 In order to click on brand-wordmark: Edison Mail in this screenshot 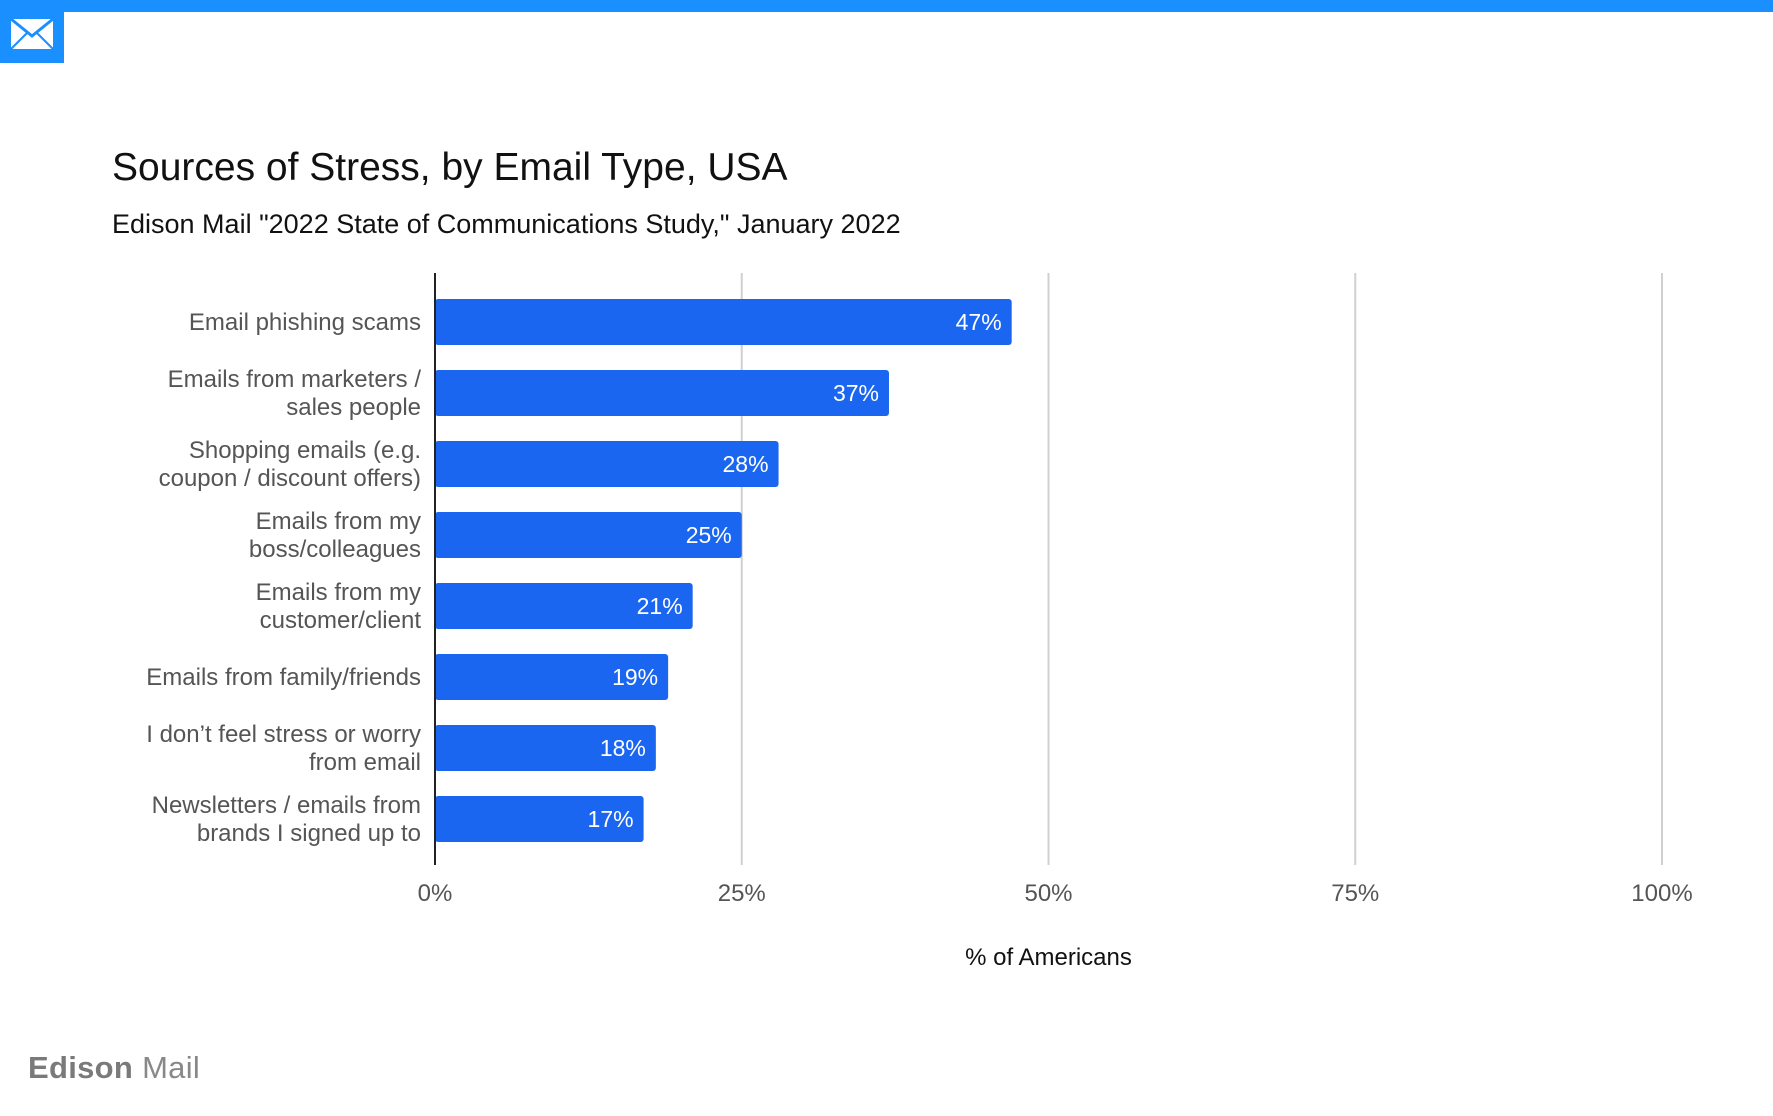, I will do `click(114, 1068)`.